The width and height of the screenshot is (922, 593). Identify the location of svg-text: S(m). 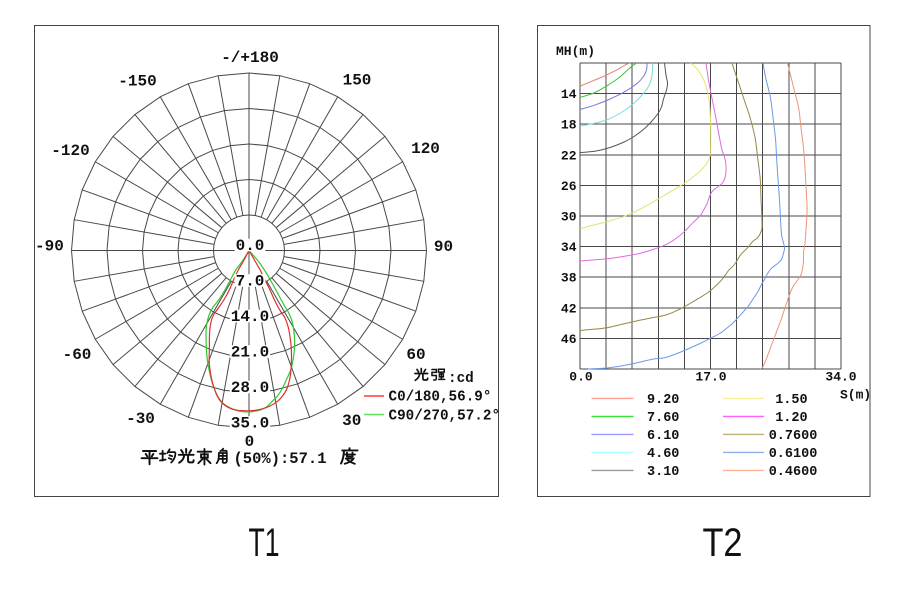
(855, 395).